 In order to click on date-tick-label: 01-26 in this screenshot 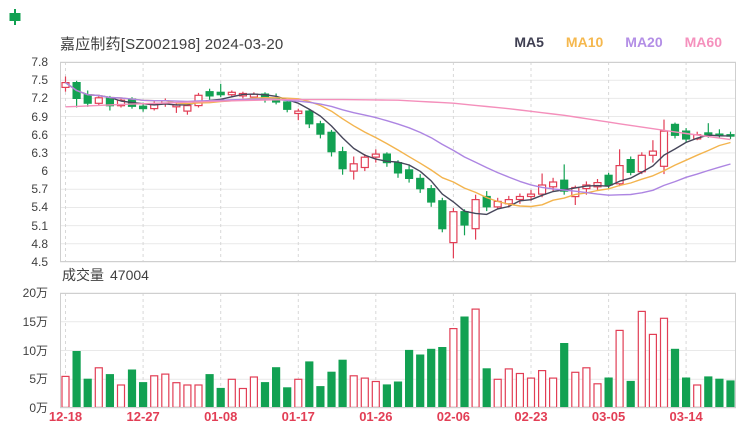, I will do `click(376, 416)`.